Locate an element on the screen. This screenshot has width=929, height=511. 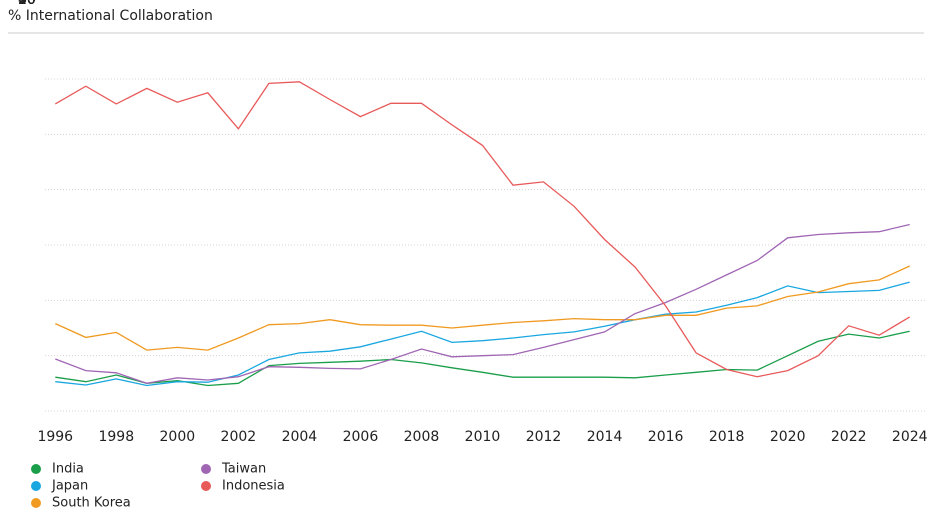
y-tick-label: 60 is located at coordinates (27, 4).